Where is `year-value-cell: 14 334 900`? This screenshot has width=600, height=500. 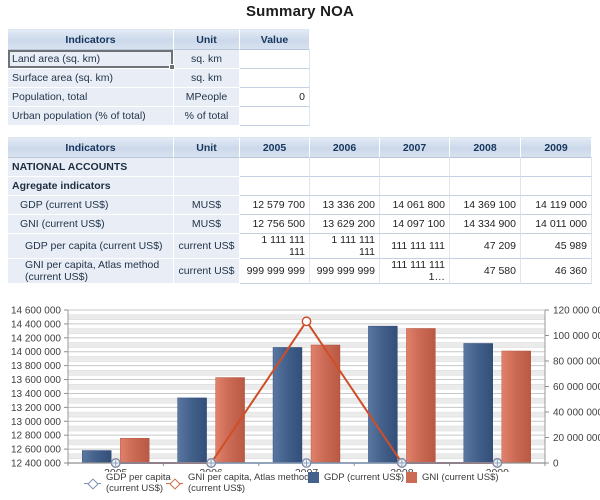 year-value-cell: 14 334 900 is located at coordinates (485, 224).